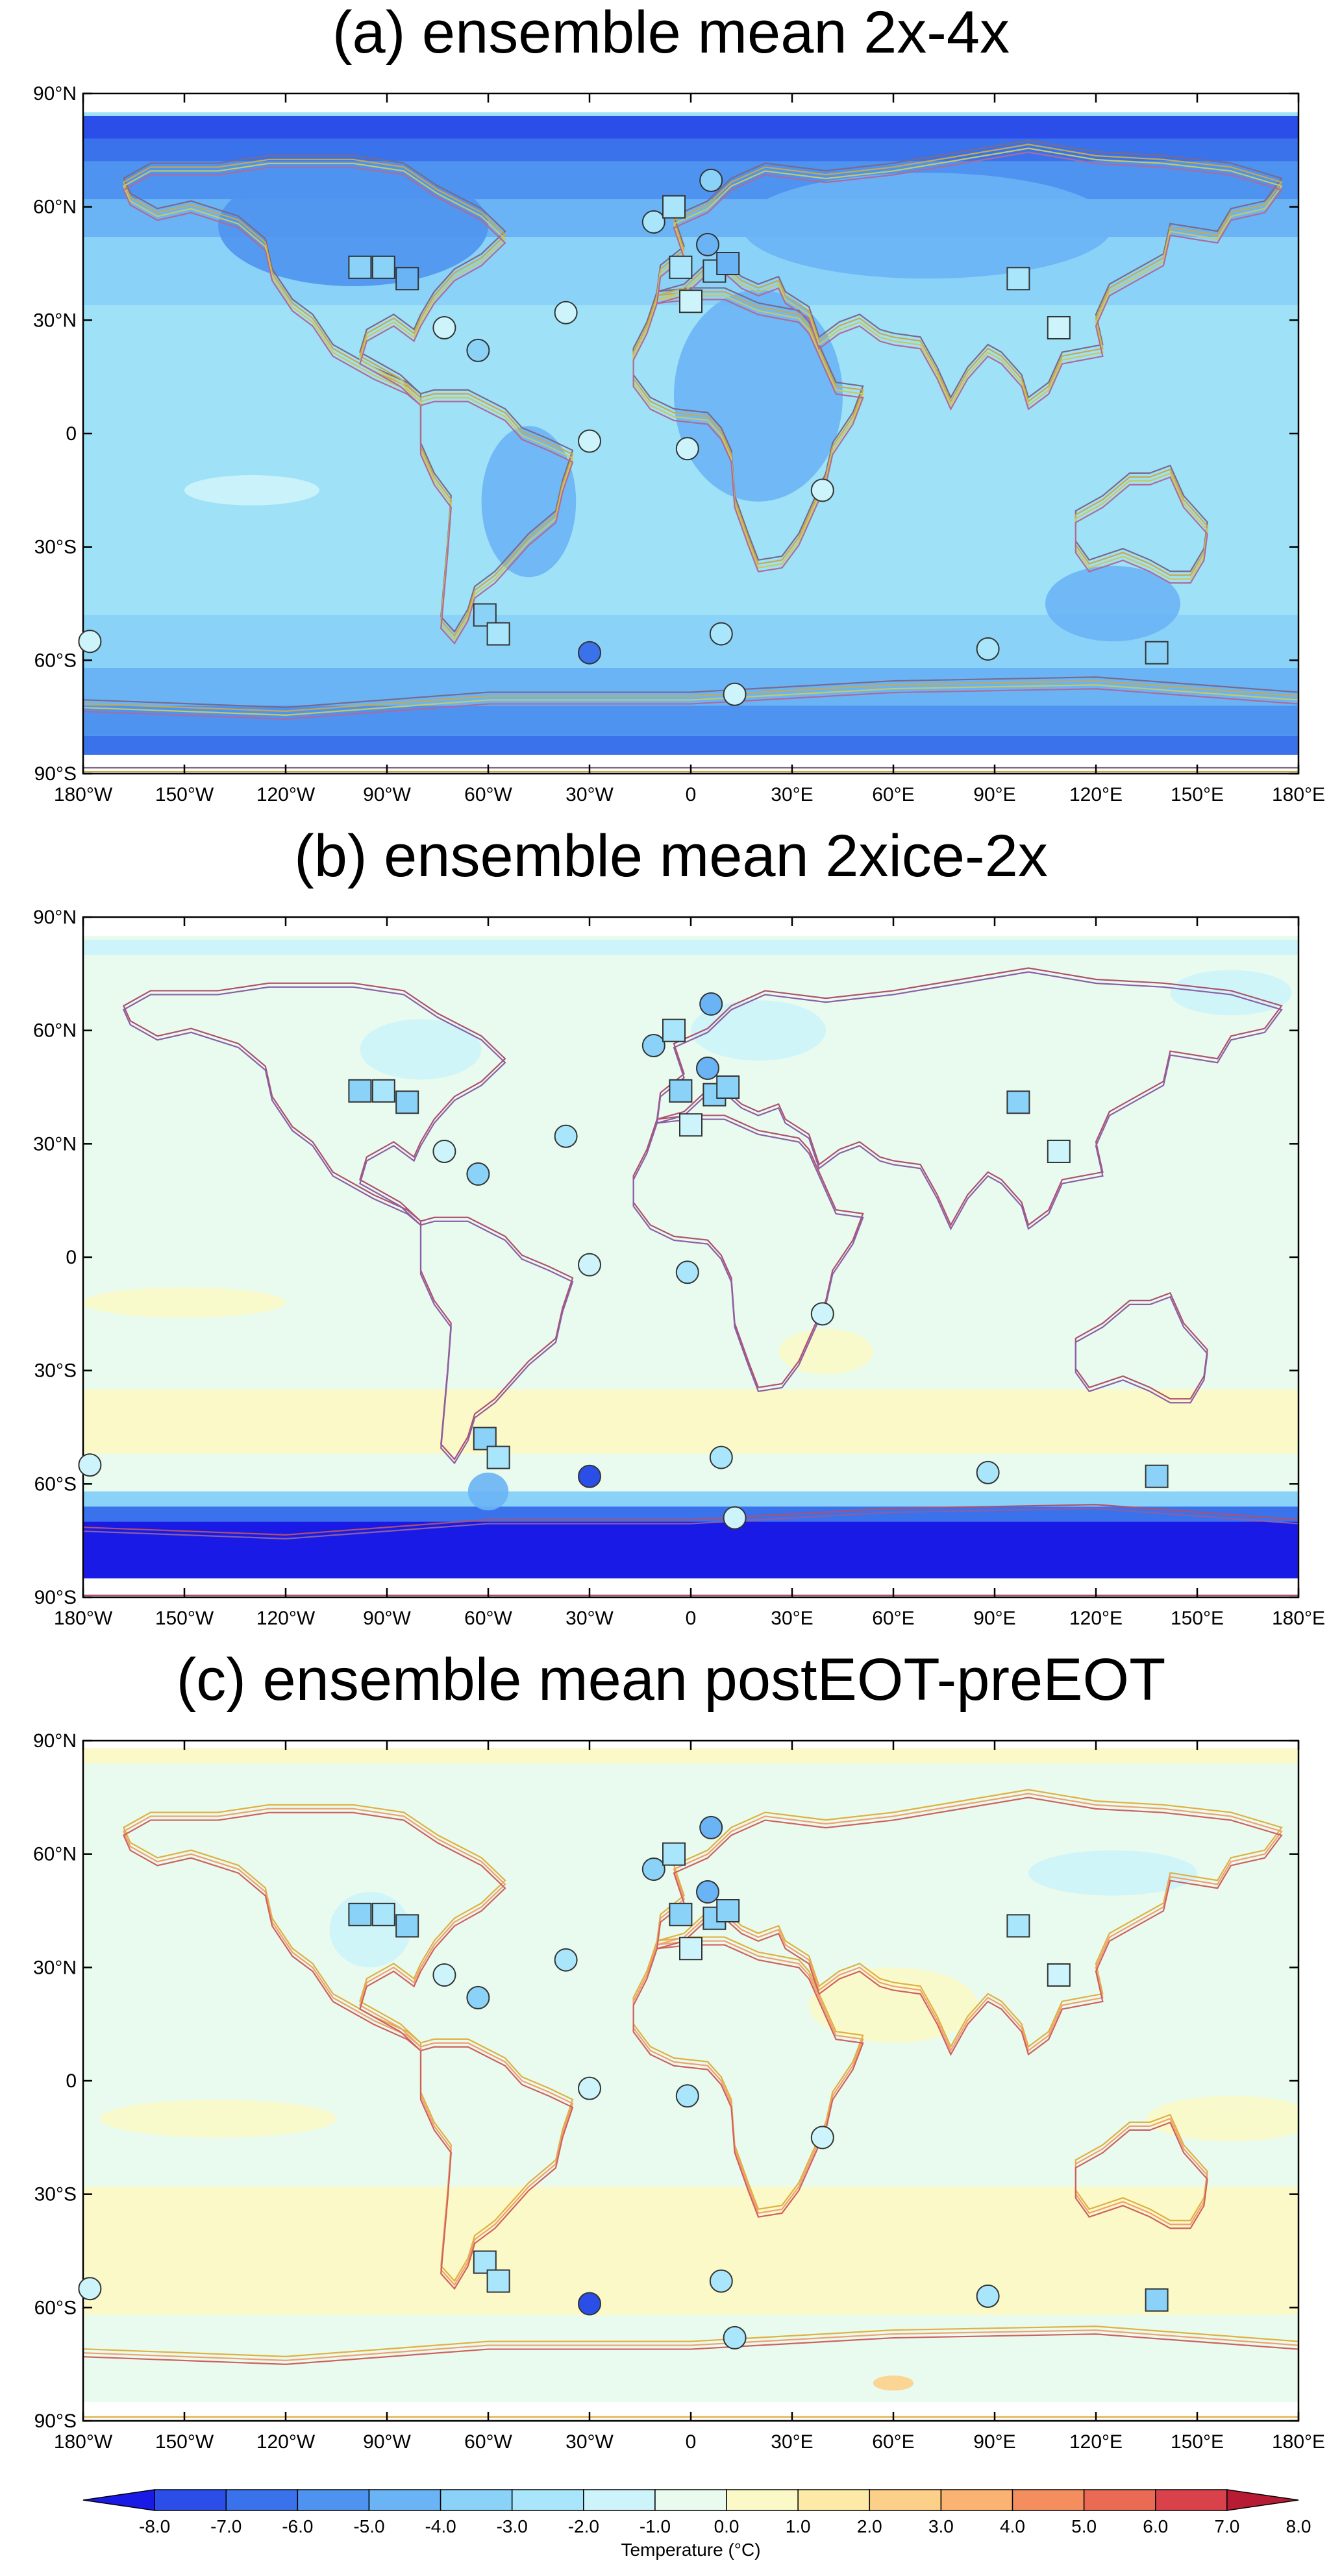 The height and width of the screenshot is (2576, 1342). Describe the element at coordinates (1298, 794) in the screenshot. I see `lon-tick-label: 180°E` at that location.